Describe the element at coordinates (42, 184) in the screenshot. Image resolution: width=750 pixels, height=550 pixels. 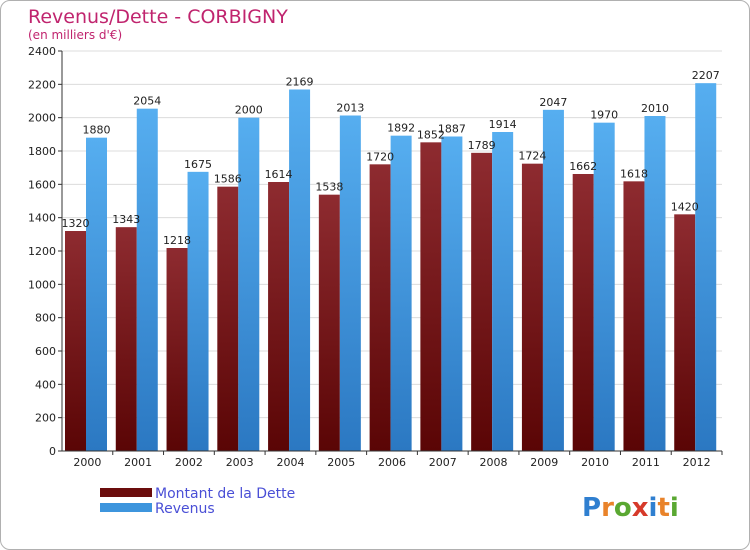
I see `y-tick-label: 1600` at that location.